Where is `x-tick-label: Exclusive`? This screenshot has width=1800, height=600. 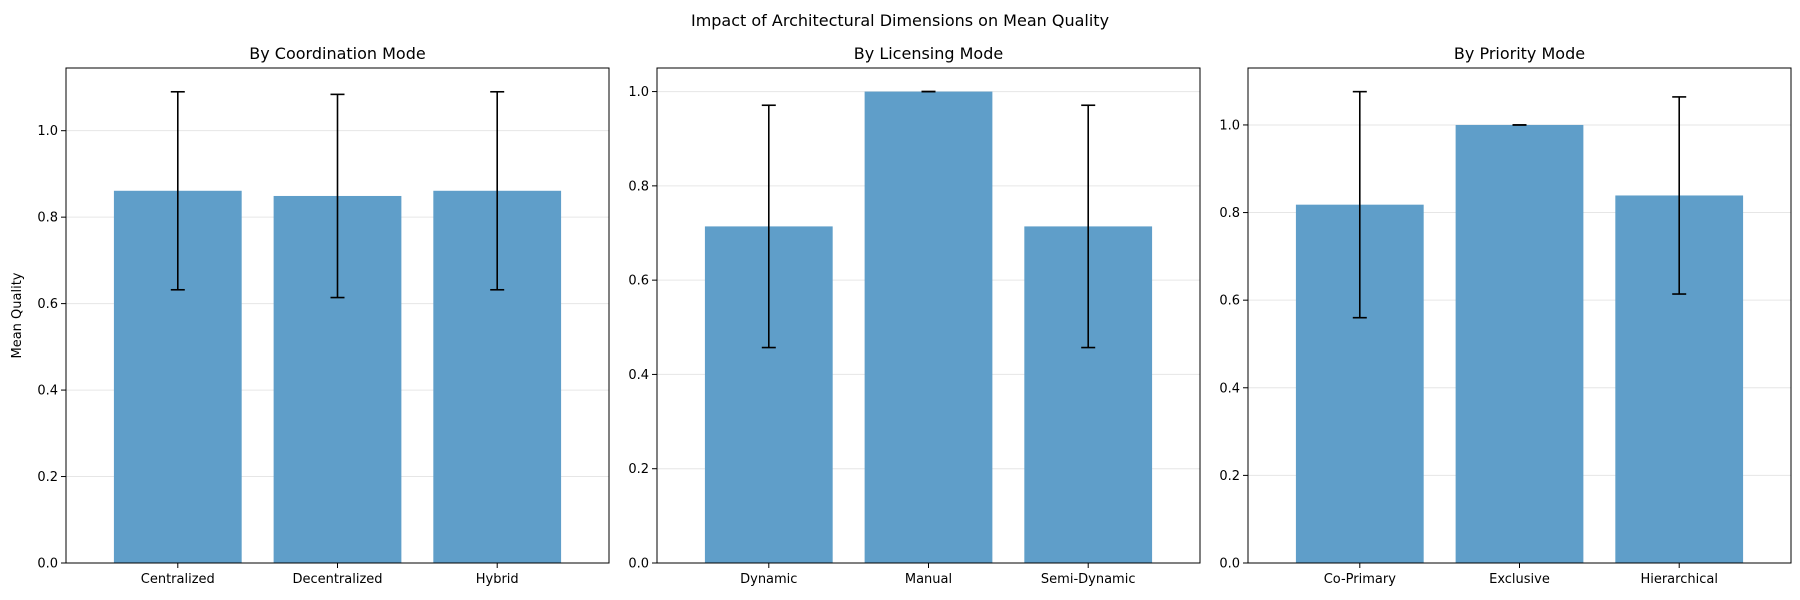 x-tick-label: Exclusive is located at coordinates (1519, 579).